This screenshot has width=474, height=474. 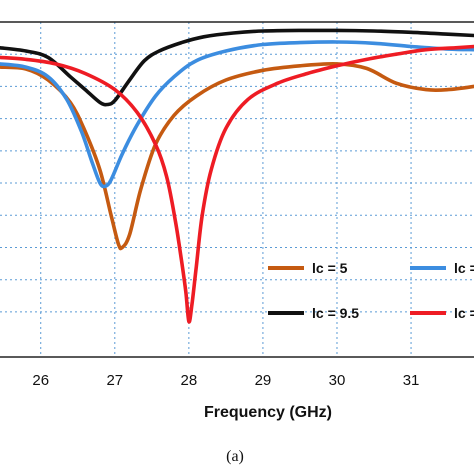 I want to click on figure-caption: (a), so click(x=235, y=456).